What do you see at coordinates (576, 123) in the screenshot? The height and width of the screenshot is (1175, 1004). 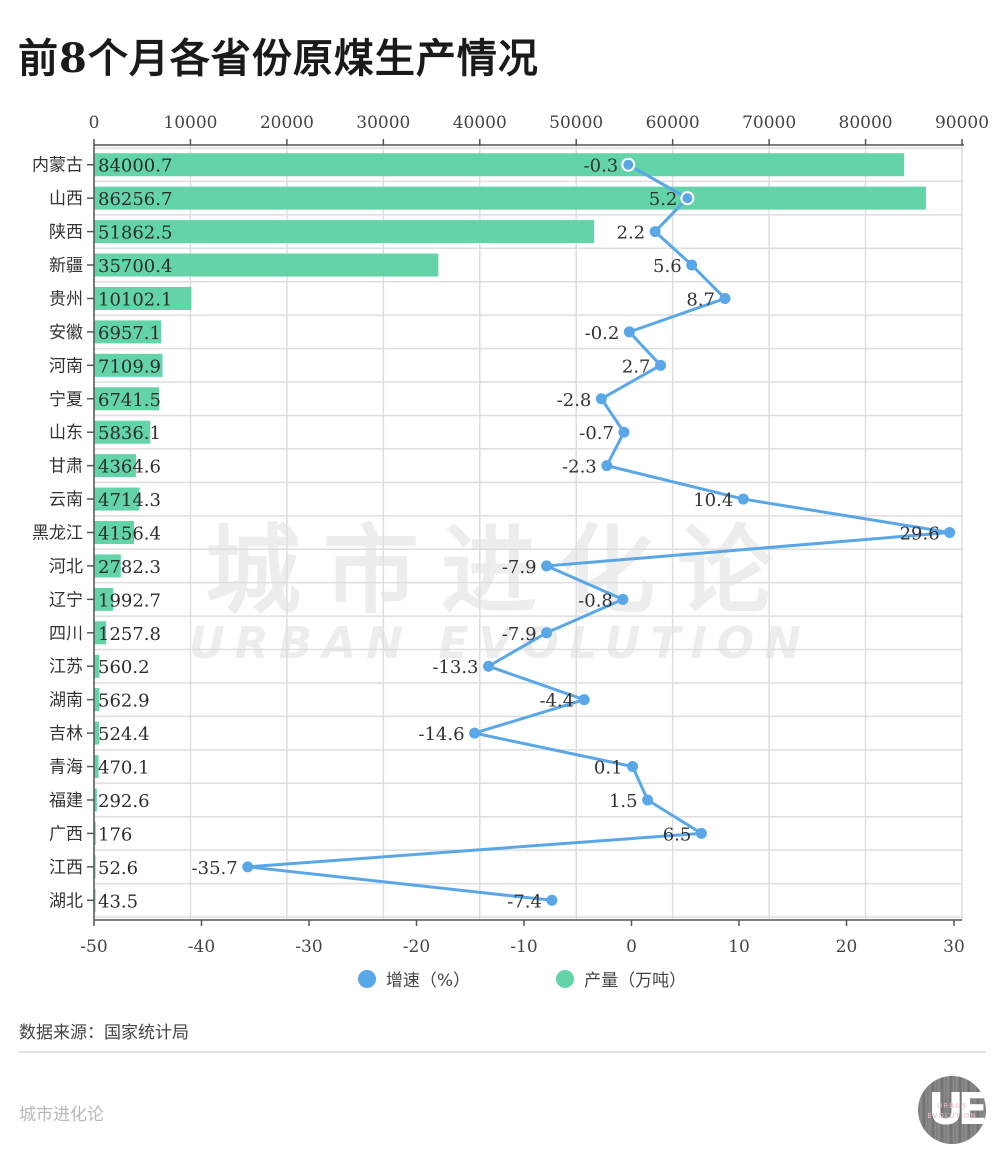 I see `top-tick-label: 50000` at bounding box center [576, 123].